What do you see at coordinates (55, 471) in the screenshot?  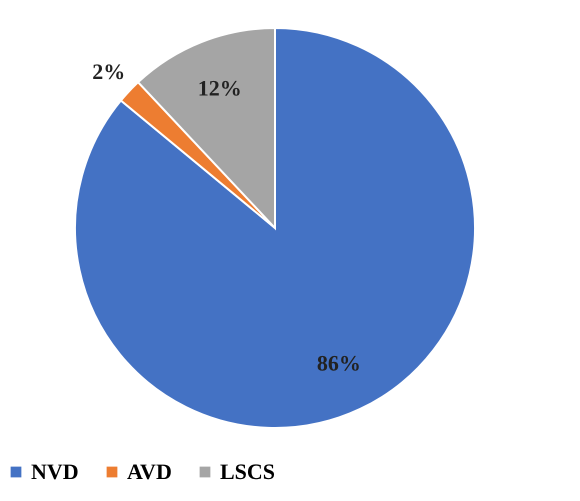 I see `legend-label: NVD` at bounding box center [55, 471].